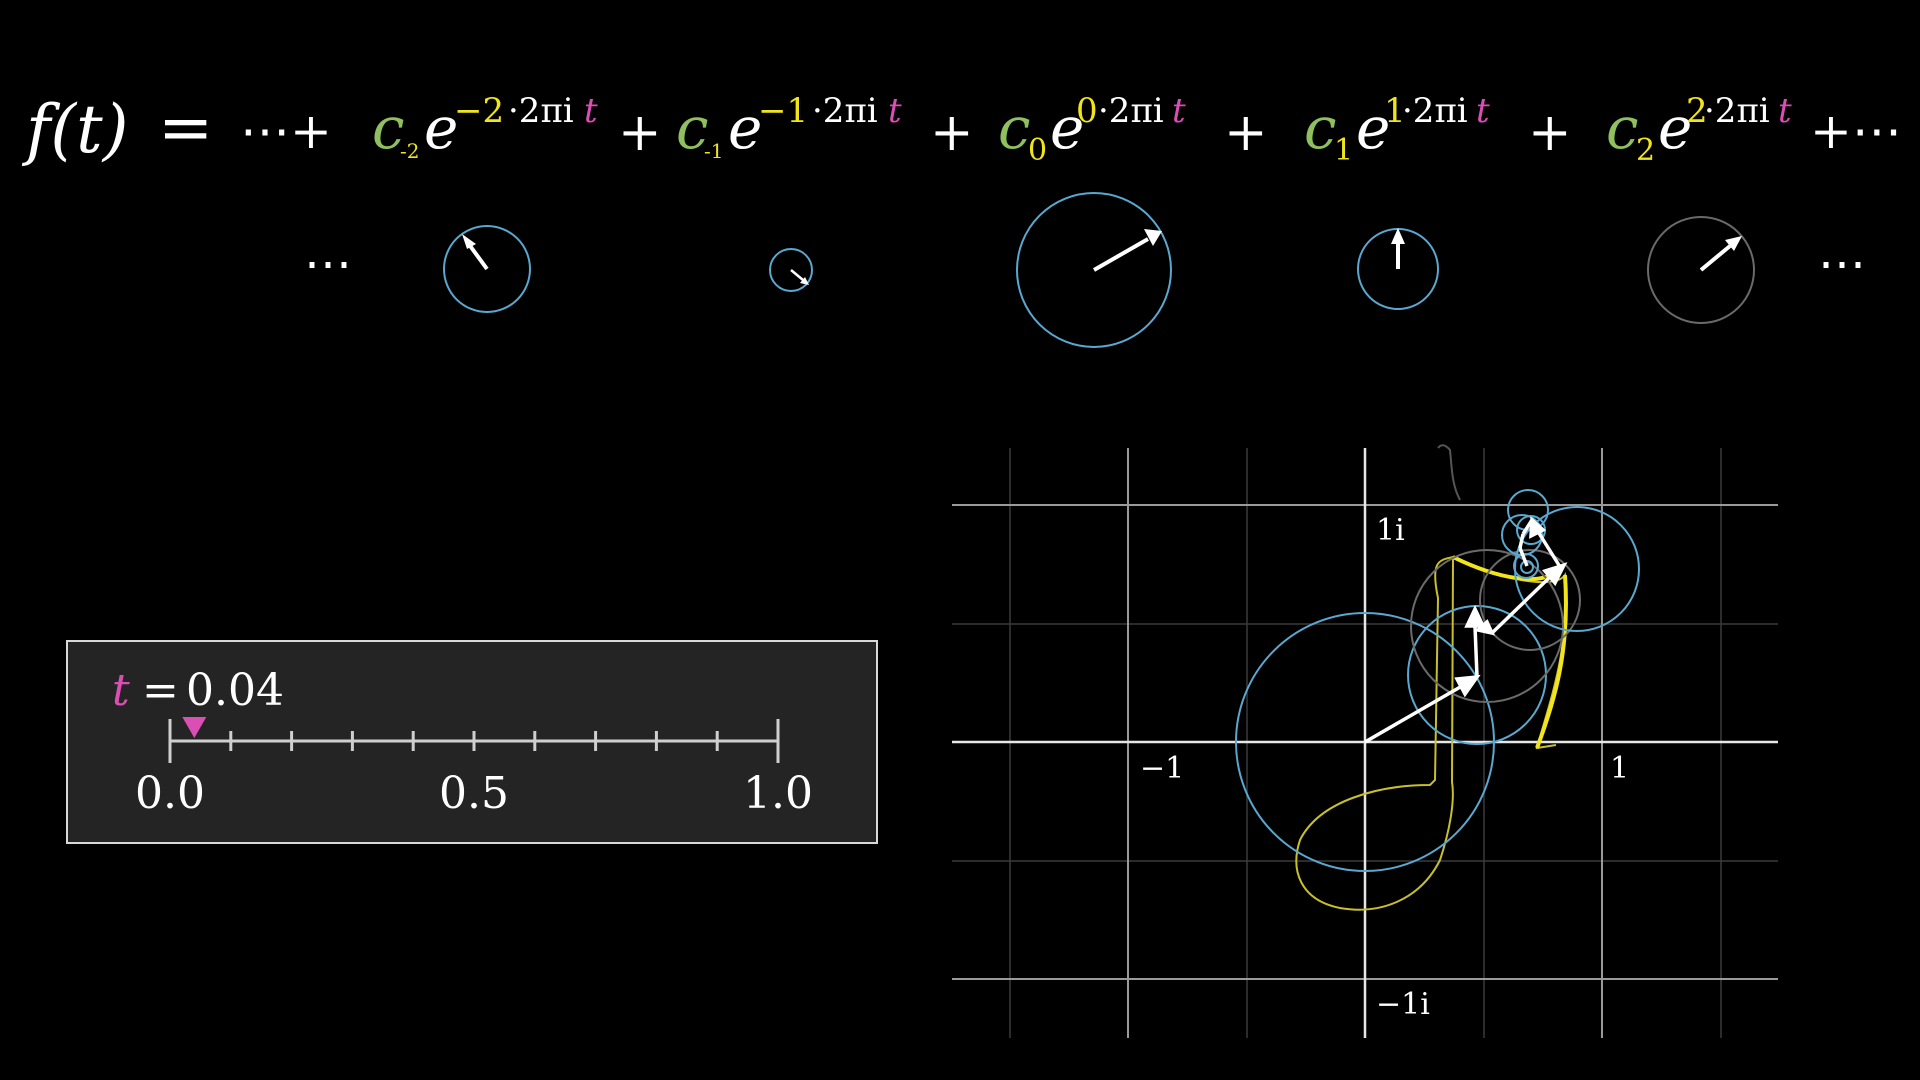 Image resolution: width=1920 pixels, height=1080 pixels. I want to click on drawing-path-outline, so click(1431, 733).